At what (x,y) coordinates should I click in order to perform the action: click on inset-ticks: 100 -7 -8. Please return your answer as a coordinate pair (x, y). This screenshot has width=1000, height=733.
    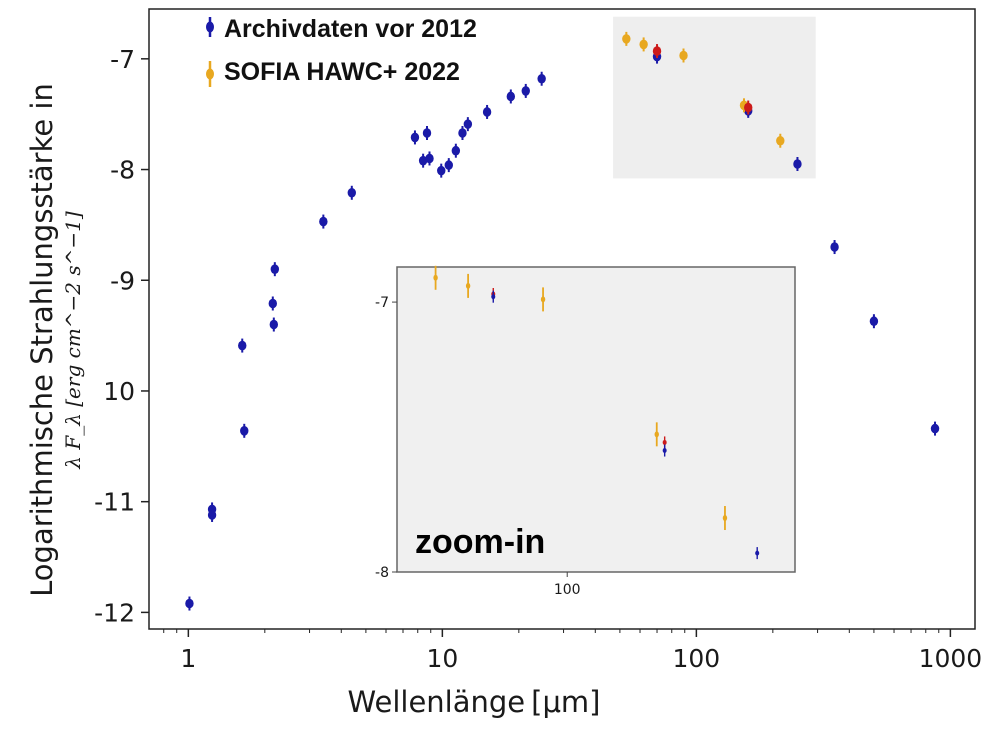
    Looking at the image, I should click on (478, 446).